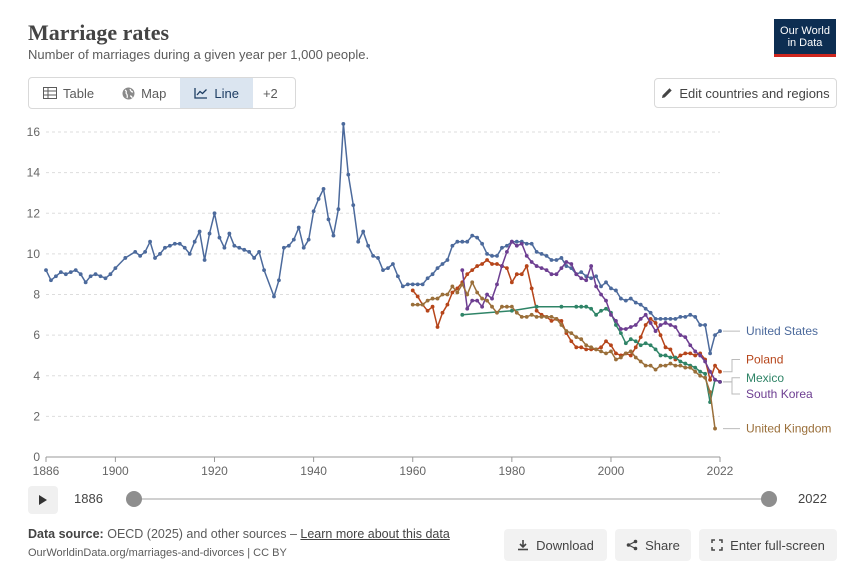 The image size is (852, 571). Describe the element at coordinates (34, 213) in the screenshot. I see `y-tick-label: 12` at that location.